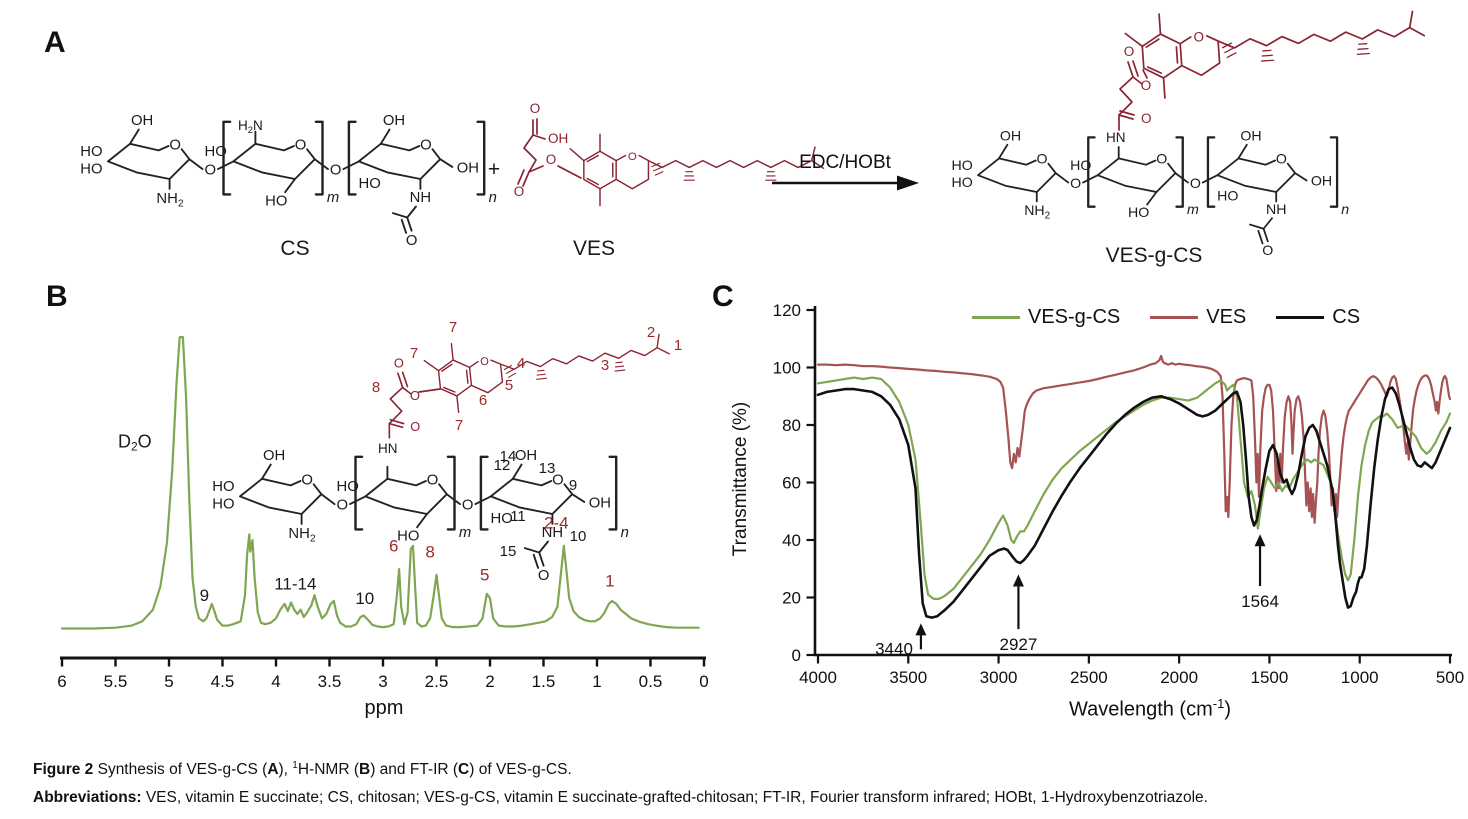  Describe the element at coordinates (723, 296) in the screenshot. I see `panel-letter-c: C` at that location.